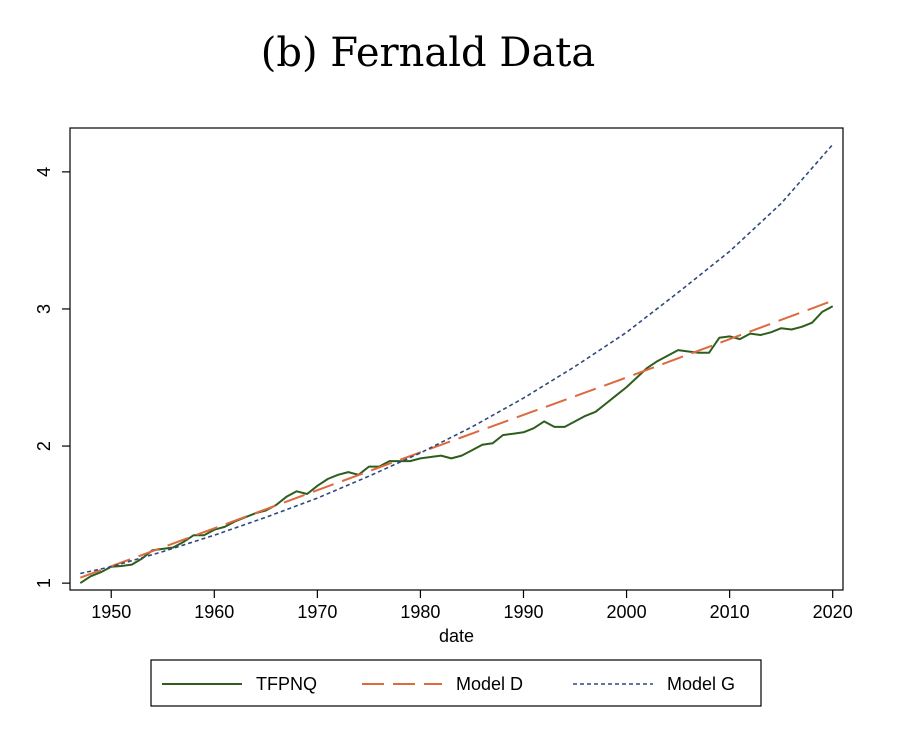 The image size is (902, 740). I want to click on x-tick-label: 1950, so click(111, 612).